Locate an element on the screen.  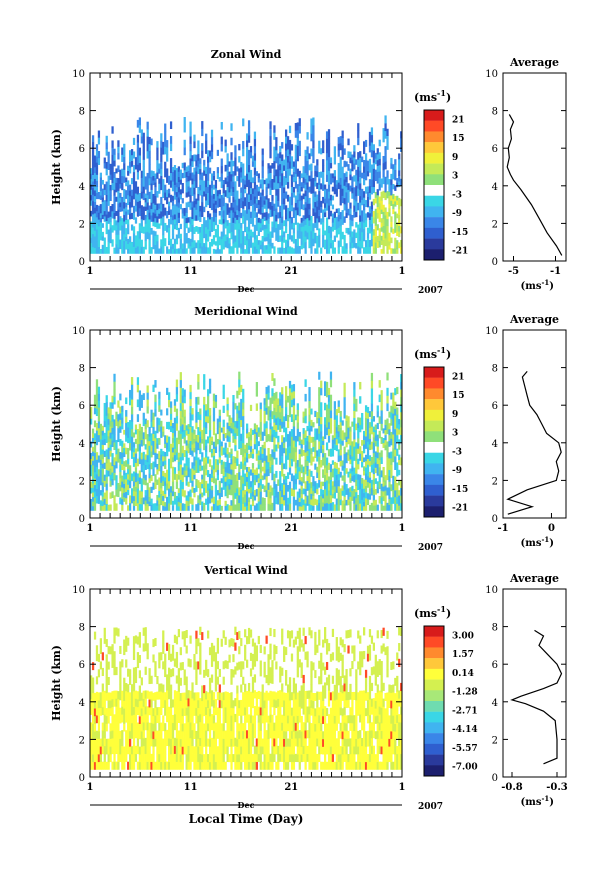
x-tick-label: 1 is located at coordinates (90, 271).